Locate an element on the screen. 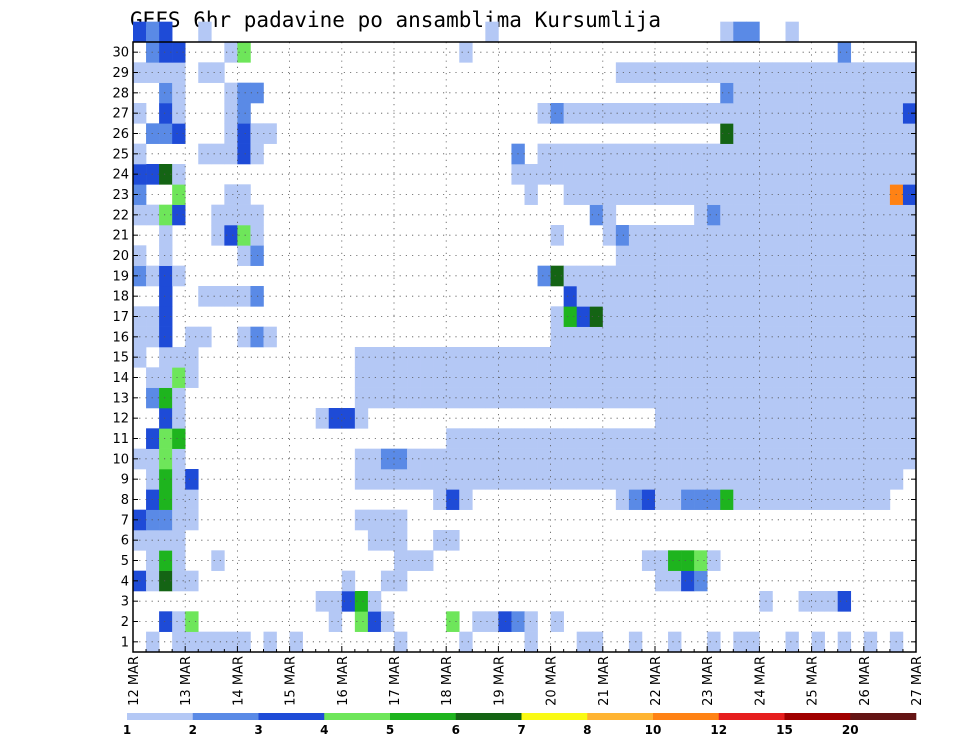 The height and width of the screenshot is (742, 960). y-tick-label: 5 is located at coordinates (125, 561).